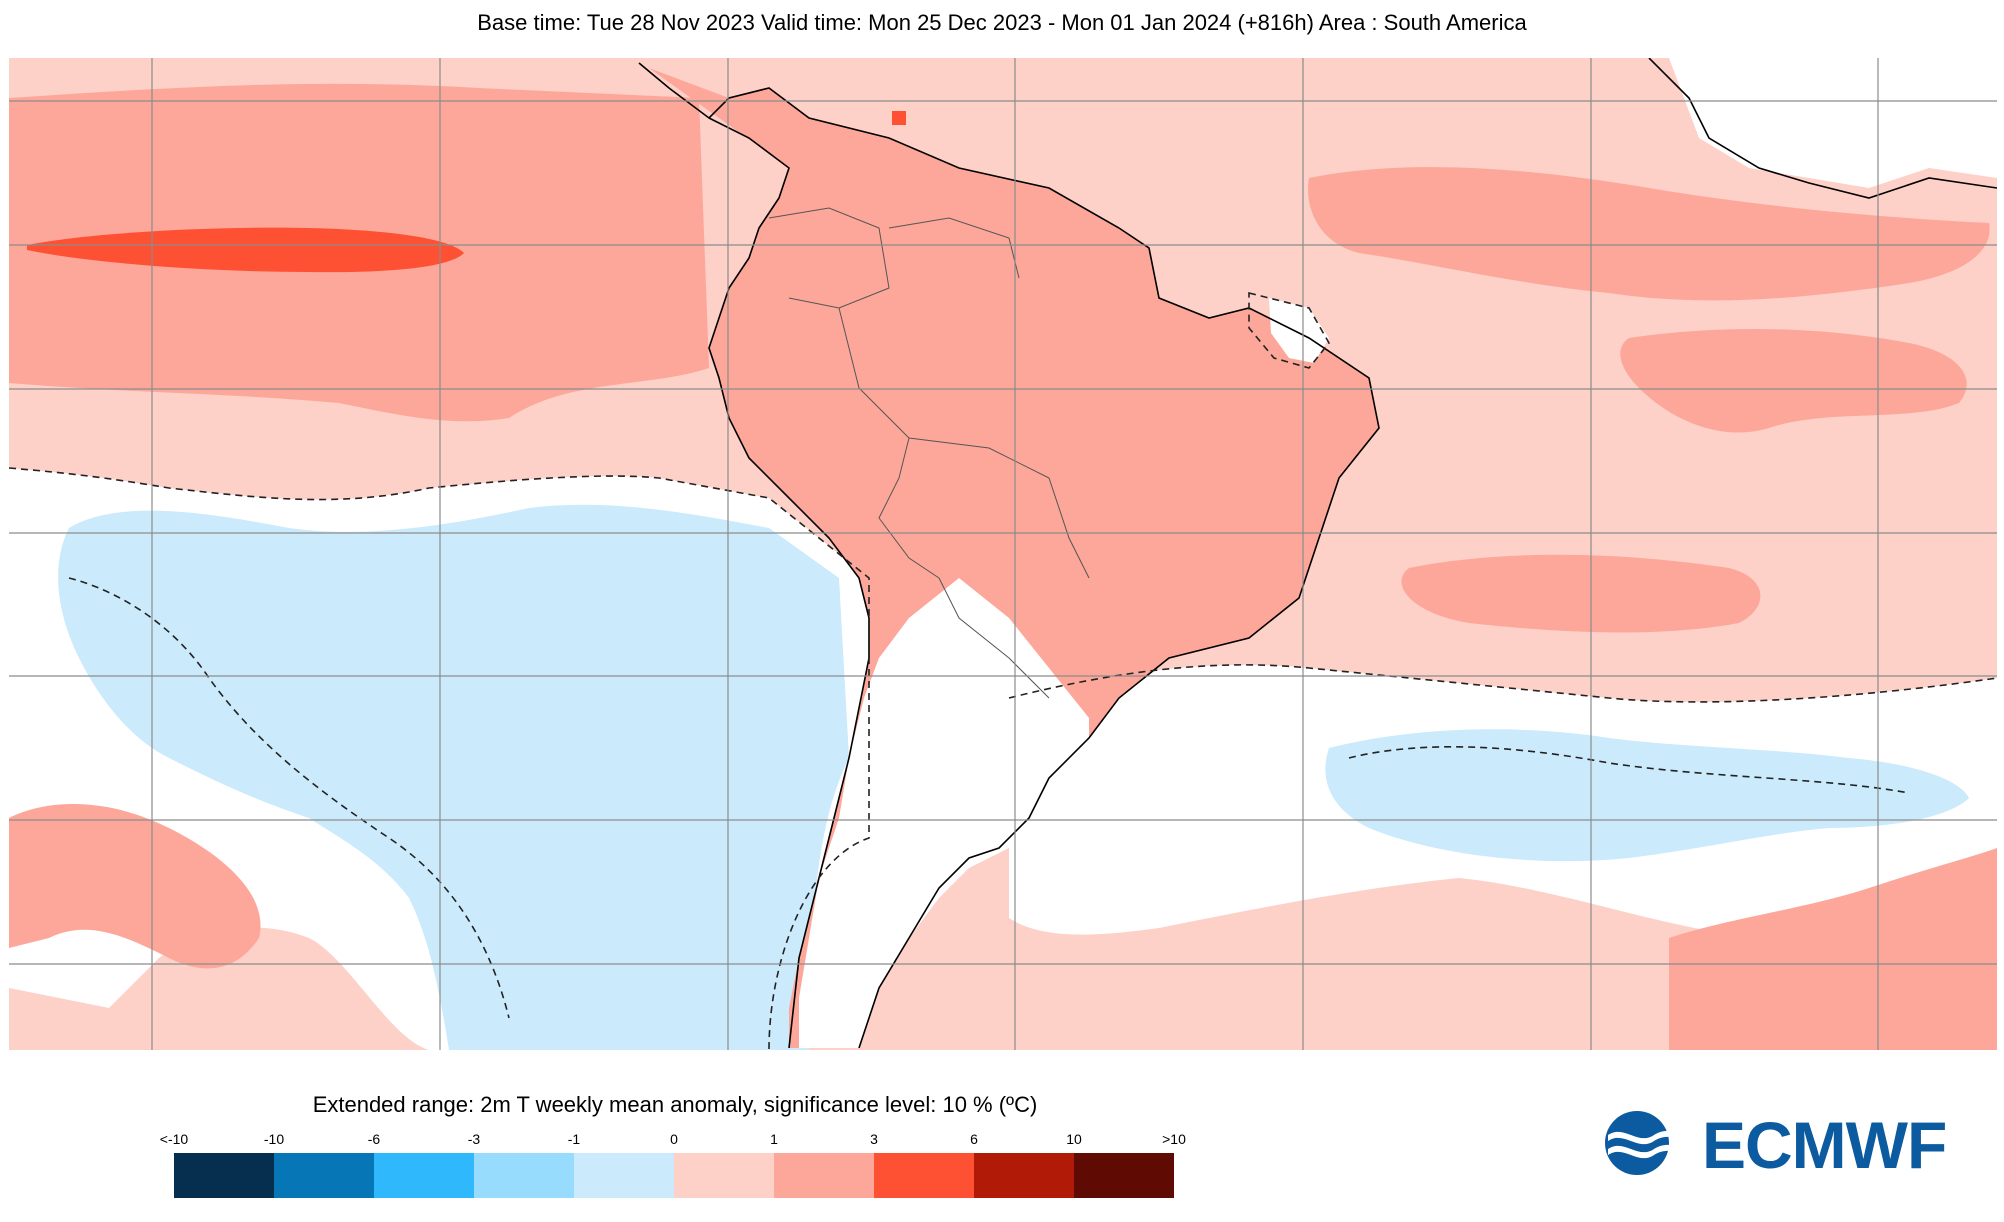 The image size is (2004, 1222). I want to click on atlantic-warm-band-north, so click(1649, 234).